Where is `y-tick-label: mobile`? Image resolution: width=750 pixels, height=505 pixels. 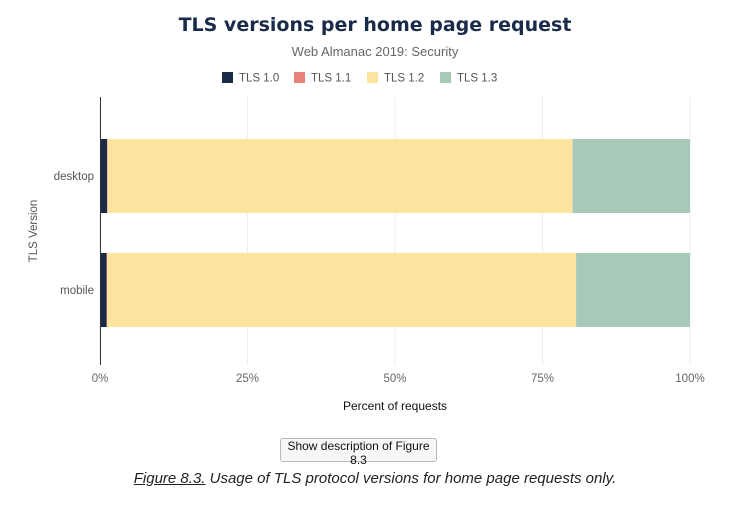
y-tick-label: mobile is located at coordinates (77, 291).